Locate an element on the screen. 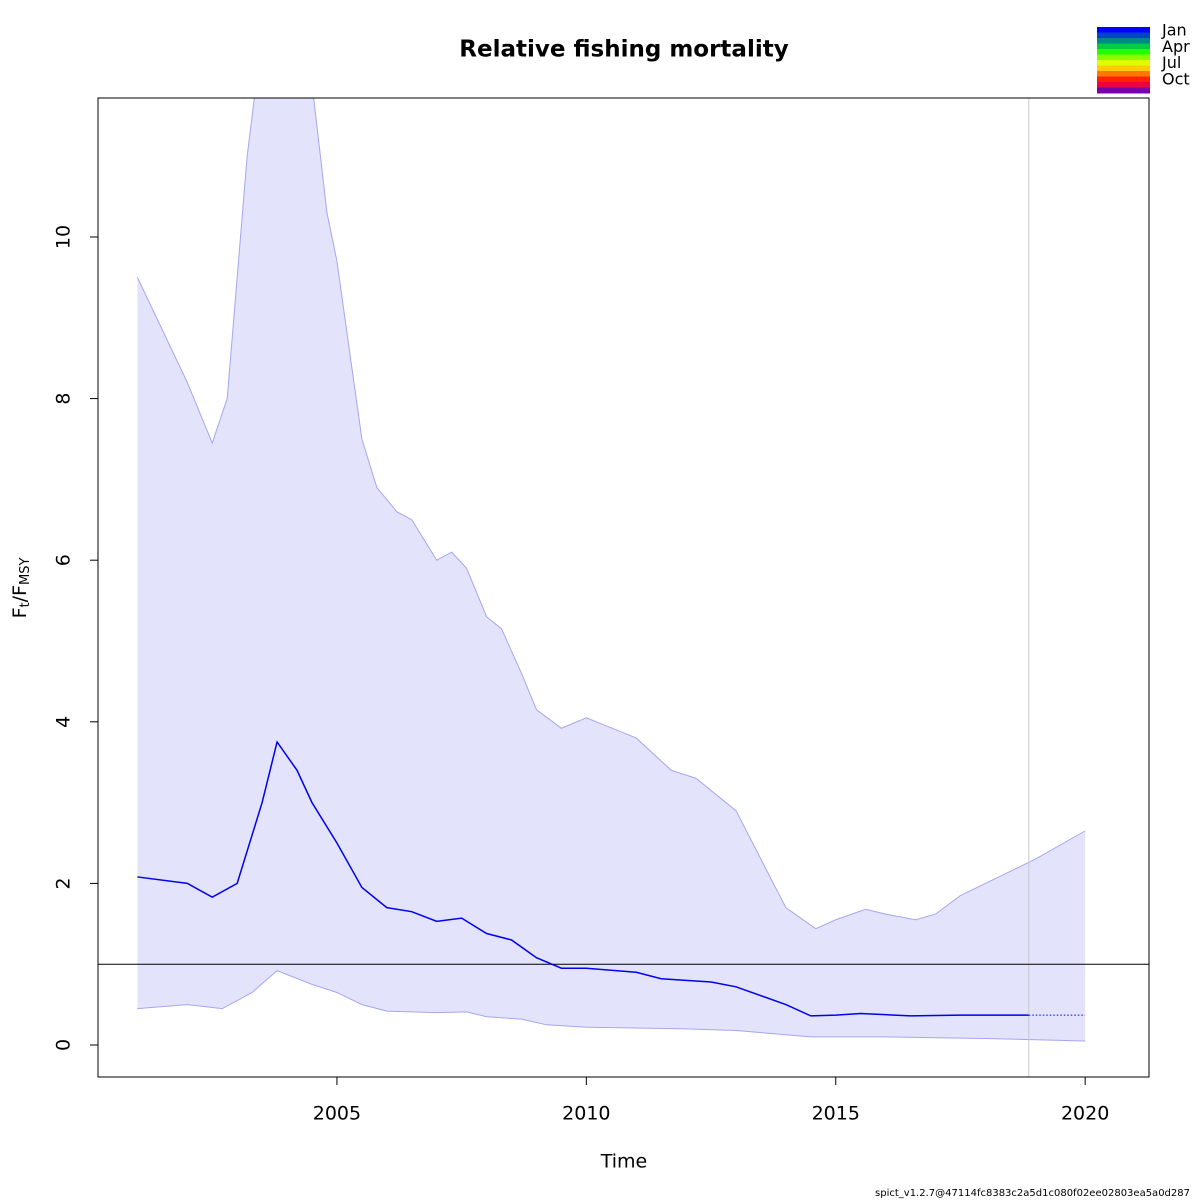  y-tick-label: 4 is located at coordinates (64, 722).